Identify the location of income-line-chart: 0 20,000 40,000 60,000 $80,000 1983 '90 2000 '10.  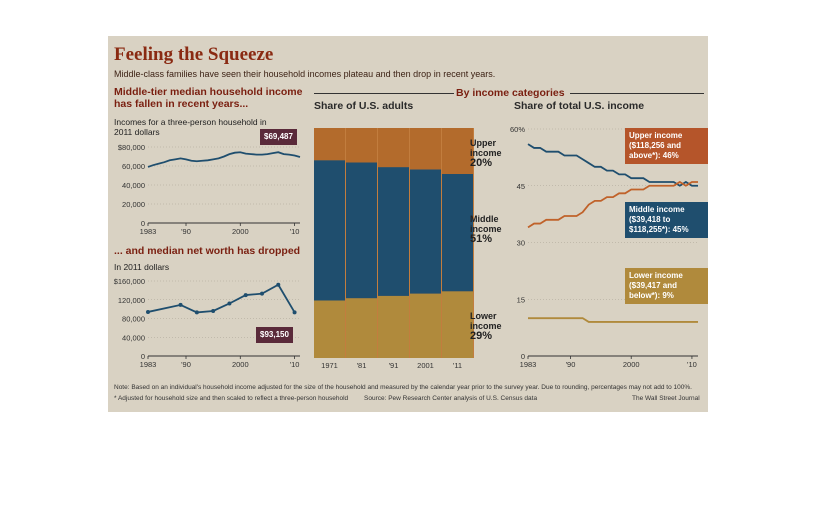
(209, 189).